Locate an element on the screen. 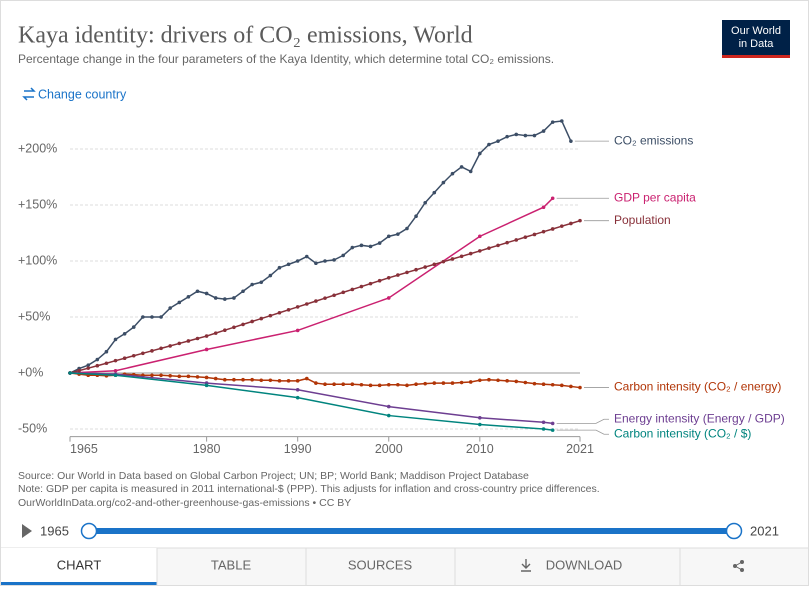 This screenshot has height=591, width=809. y-tick-label: +50% is located at coordinates (34, 316).